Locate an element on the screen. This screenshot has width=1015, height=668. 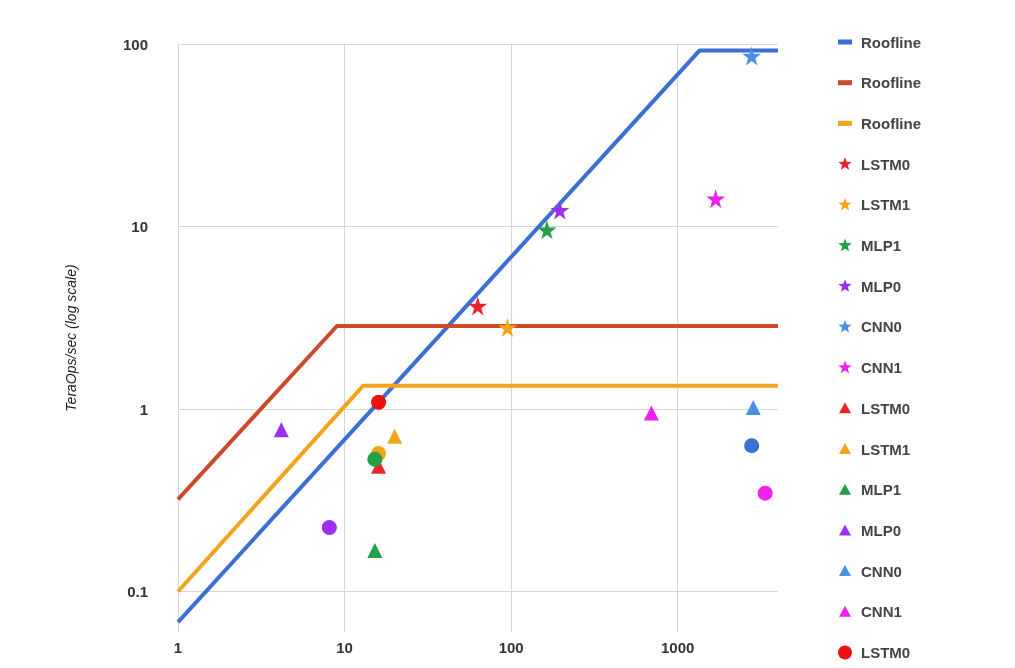
y-tick-label: 1 is located at coordinates (143, 409).